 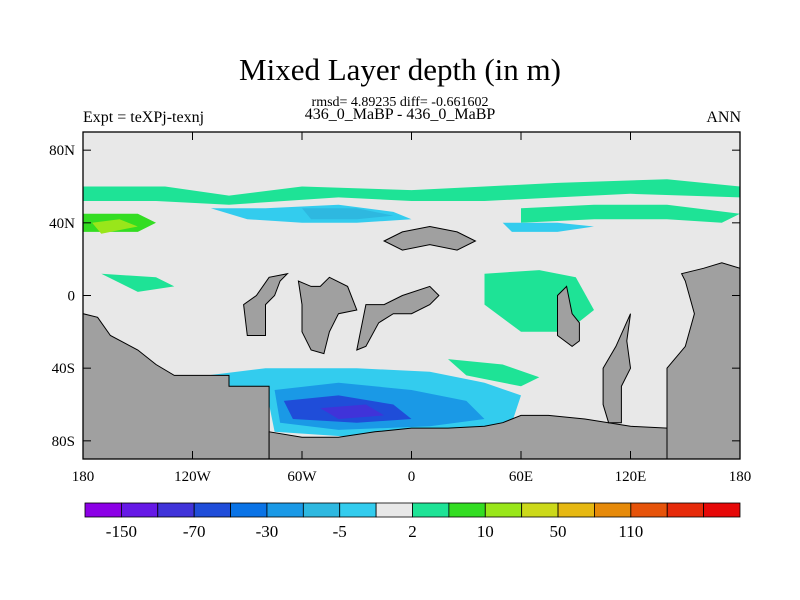 I want to click on y-tick-label-4: 80S, so click(x=63, y=442).